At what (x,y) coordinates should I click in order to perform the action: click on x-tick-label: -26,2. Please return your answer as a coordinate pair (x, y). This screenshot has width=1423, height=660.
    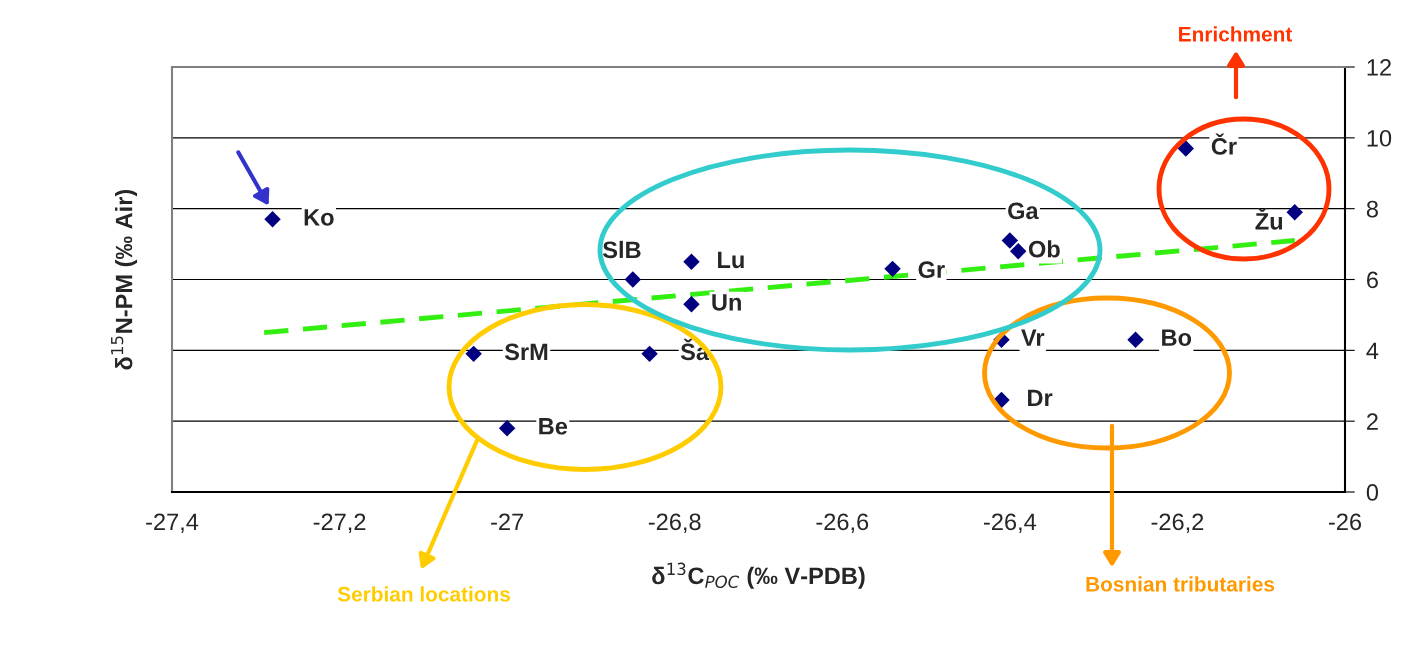
    Looking at the image, I should click on (1177, 523).